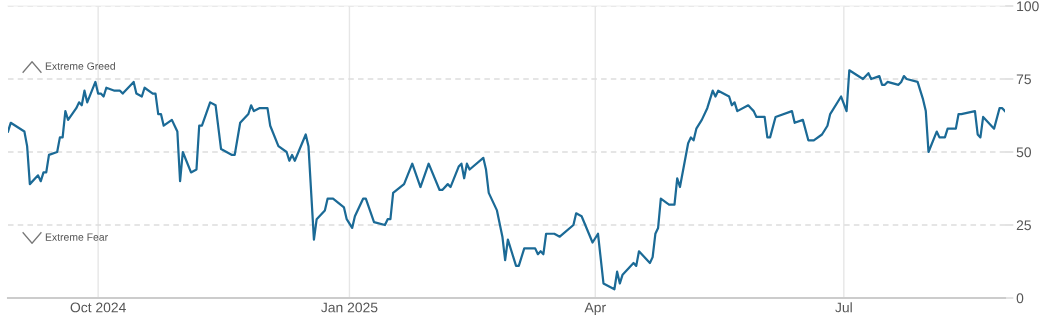 Image resolution: width=1043 pixels, height=325 pixels. Describe the element at coordinates (80, 66) in the screenshot. I see `annotation: Extreme Greed` at that location.